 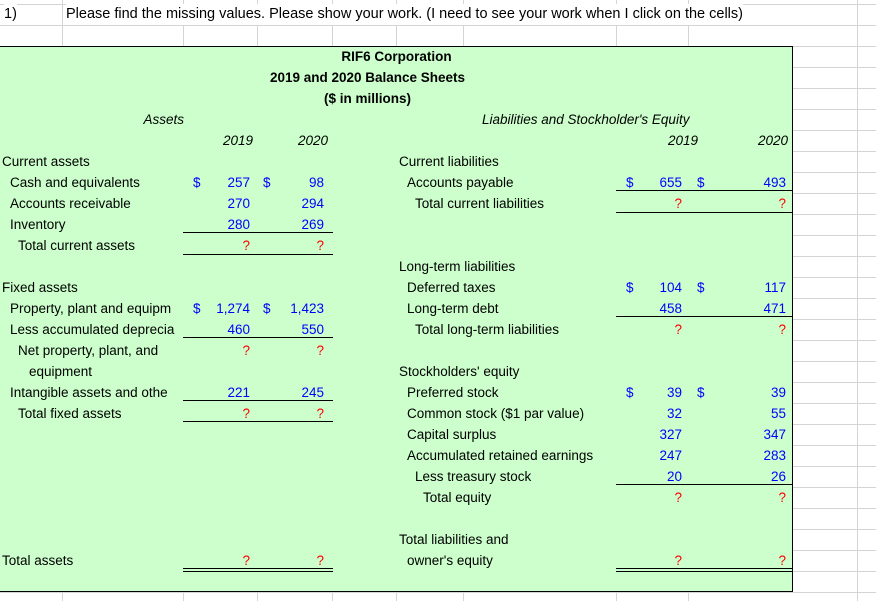 What do you see at coordinates (772, 140) in the screenshot?
I see `liabilities-year-2020: 2020` at bounding box center [772, 140].